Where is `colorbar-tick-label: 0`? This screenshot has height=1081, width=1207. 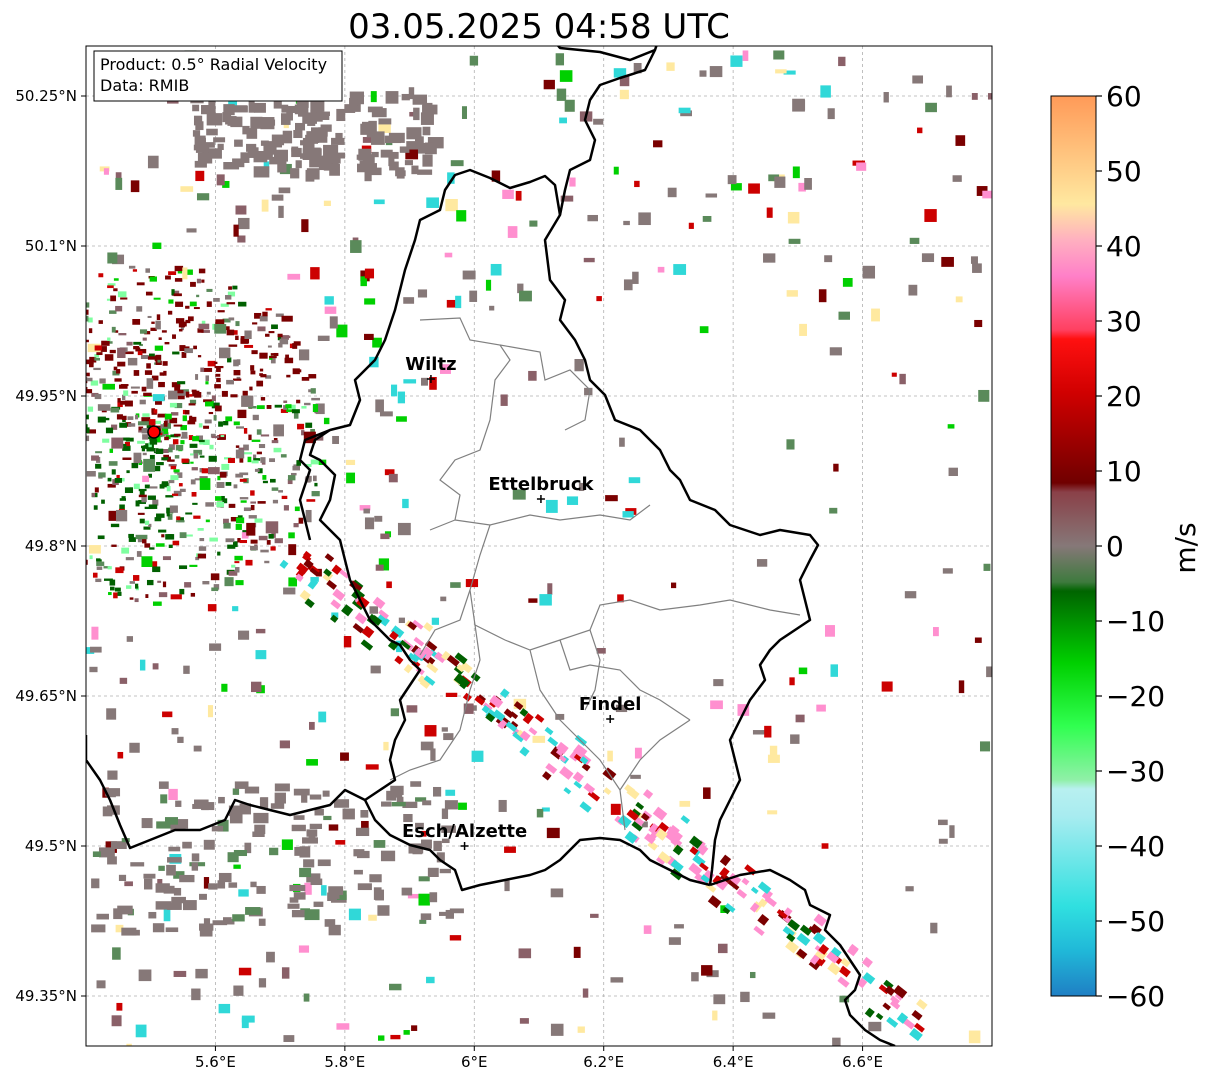 colorbar-tick-label: 0 is located at coordinates (1115, 546).